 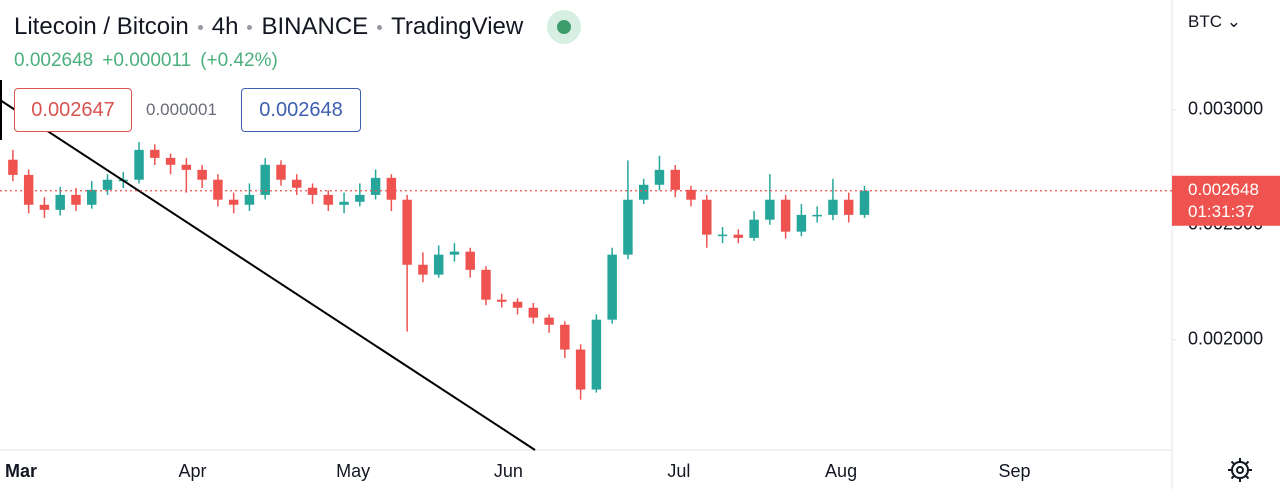 I want to click on sell-button: 0.002647, so click(x=73, y=110).